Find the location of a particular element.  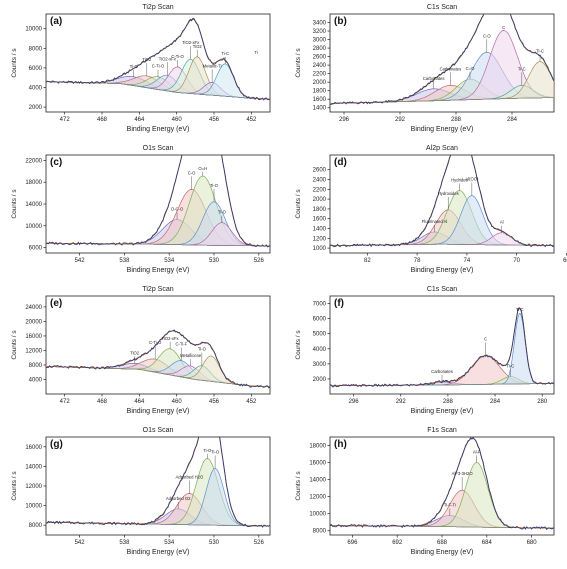

x-tick-label: 70 is located at coordinates (516, 261).